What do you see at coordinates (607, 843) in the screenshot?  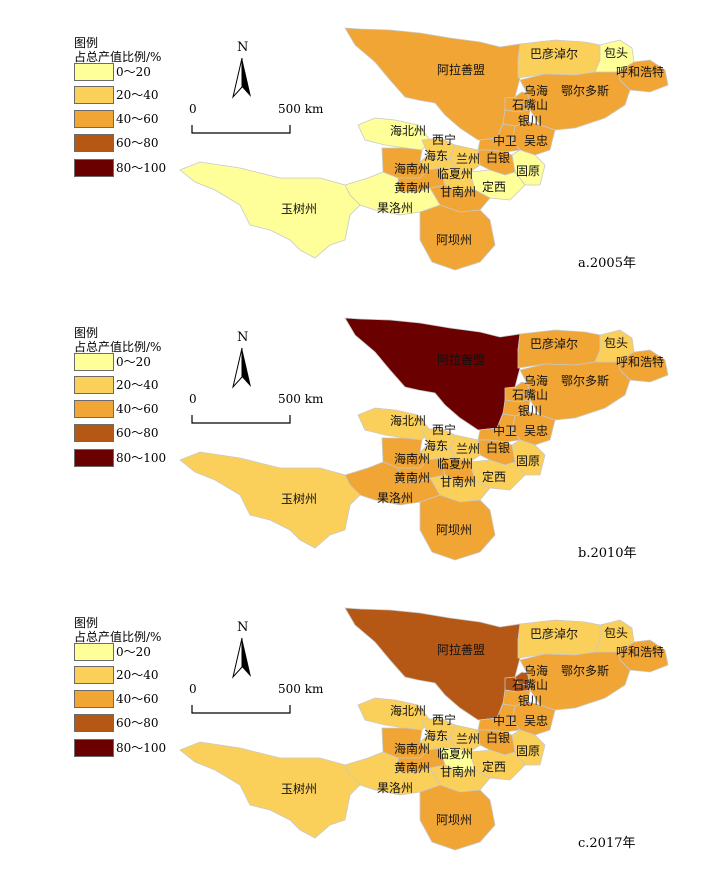 I see `panel-caption: c.2017年` at bounding box center [607, 843].